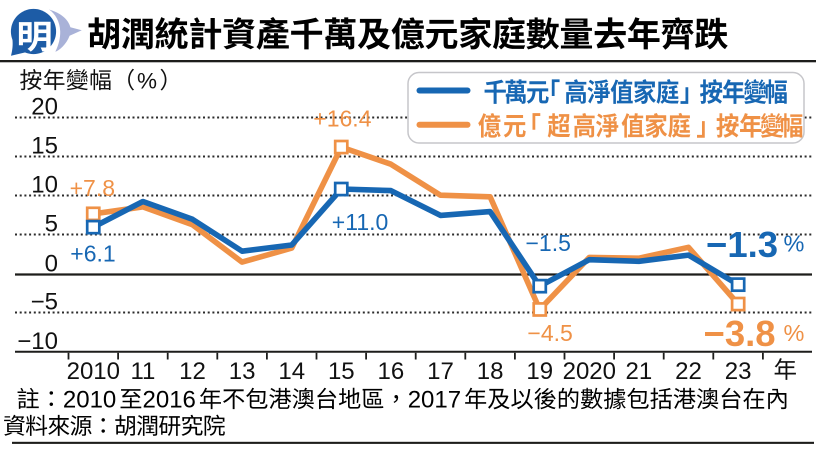 The height and width of the screenshot is (464, 830). Describe the element at coordinates (44, 185) in the screenshot. I see `svg-text: 10` at that location.